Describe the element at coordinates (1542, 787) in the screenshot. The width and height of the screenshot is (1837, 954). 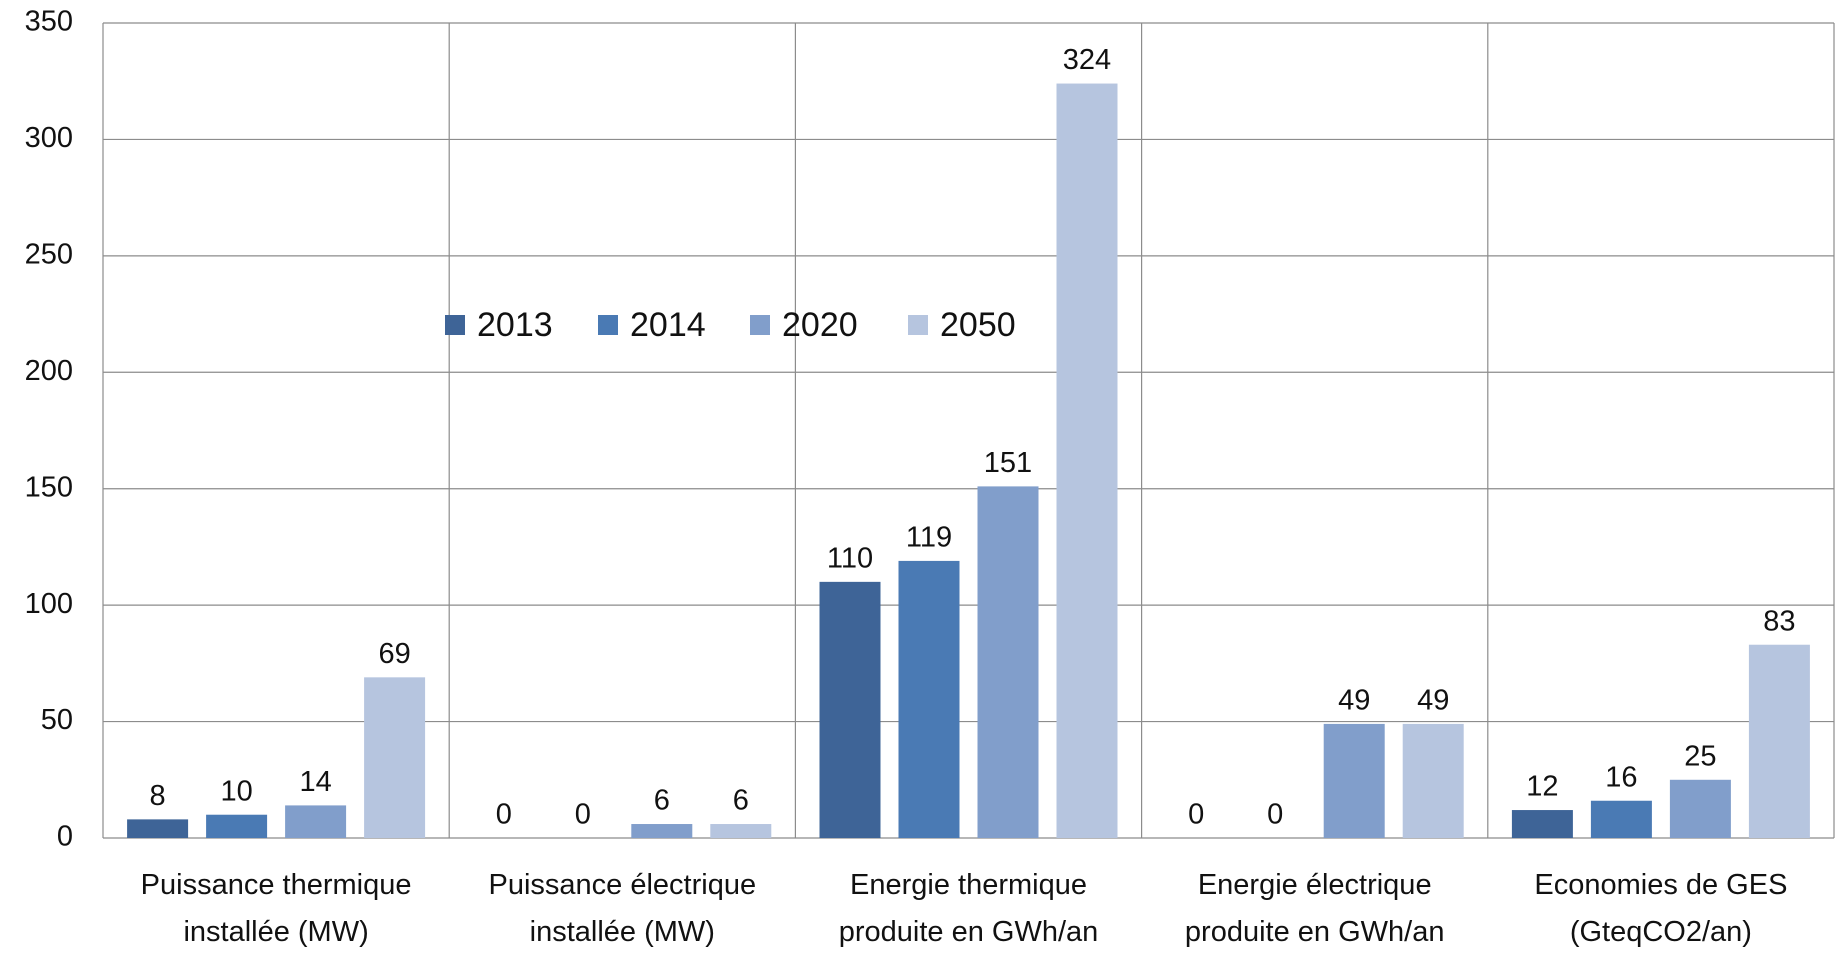
I see `data-label: 12` at that location.